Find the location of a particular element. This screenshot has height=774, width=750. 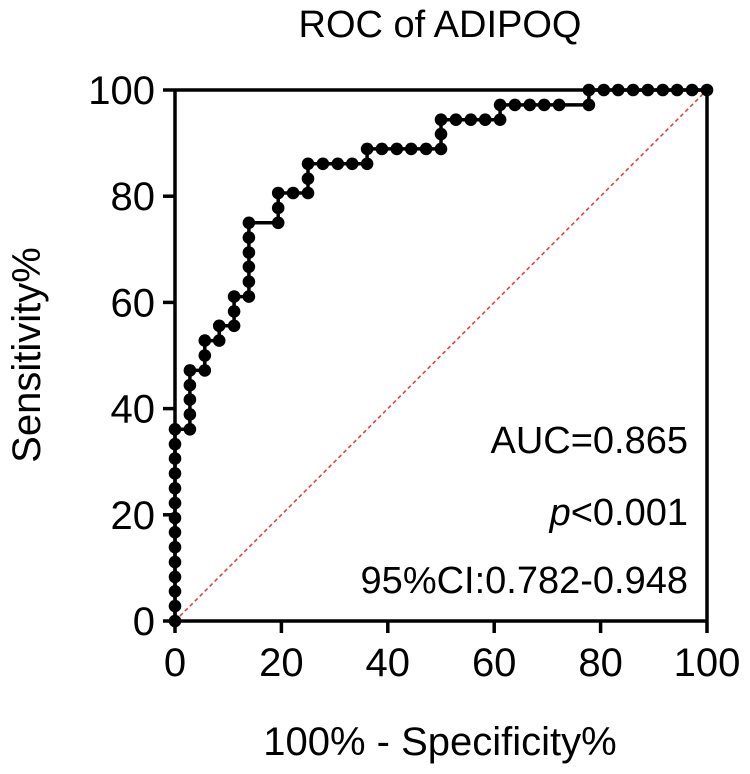

x-tick-label: 80 is located at coordinates (600, 663).